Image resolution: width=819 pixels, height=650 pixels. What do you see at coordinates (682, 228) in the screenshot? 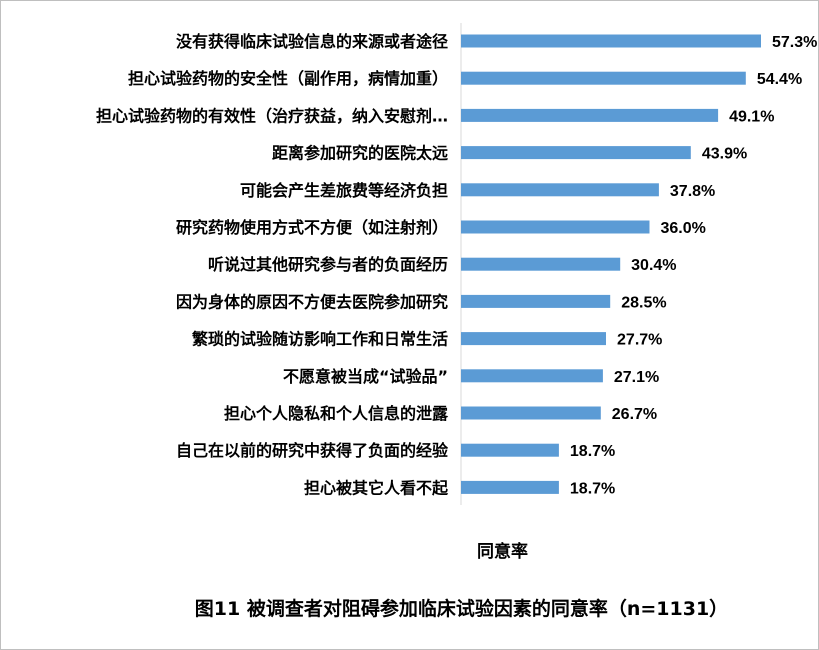
I see `data-label: 36.0%` at bounding box center [682, 228].